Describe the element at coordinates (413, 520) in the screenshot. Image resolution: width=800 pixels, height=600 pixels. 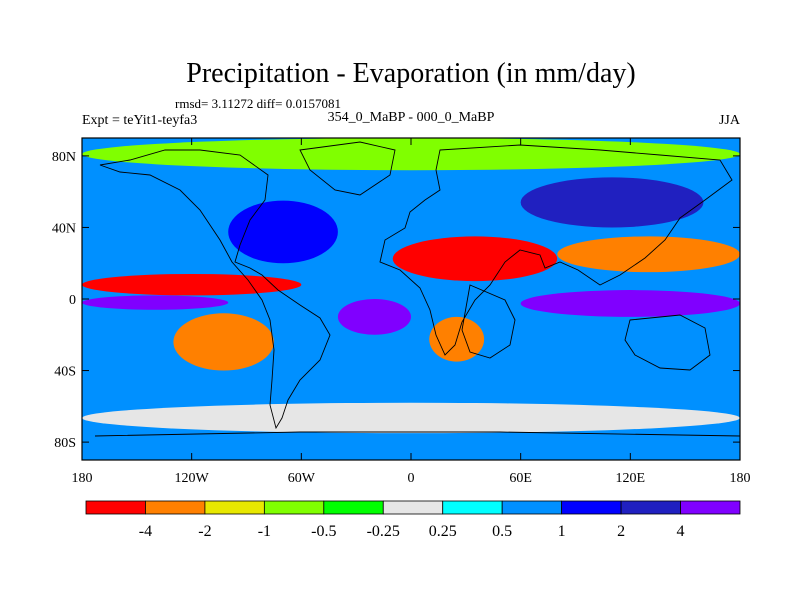
I see `colorbar: -4 -2 -1 -0.5 -0.25 0.25 0.5 1 2 4` at that location.